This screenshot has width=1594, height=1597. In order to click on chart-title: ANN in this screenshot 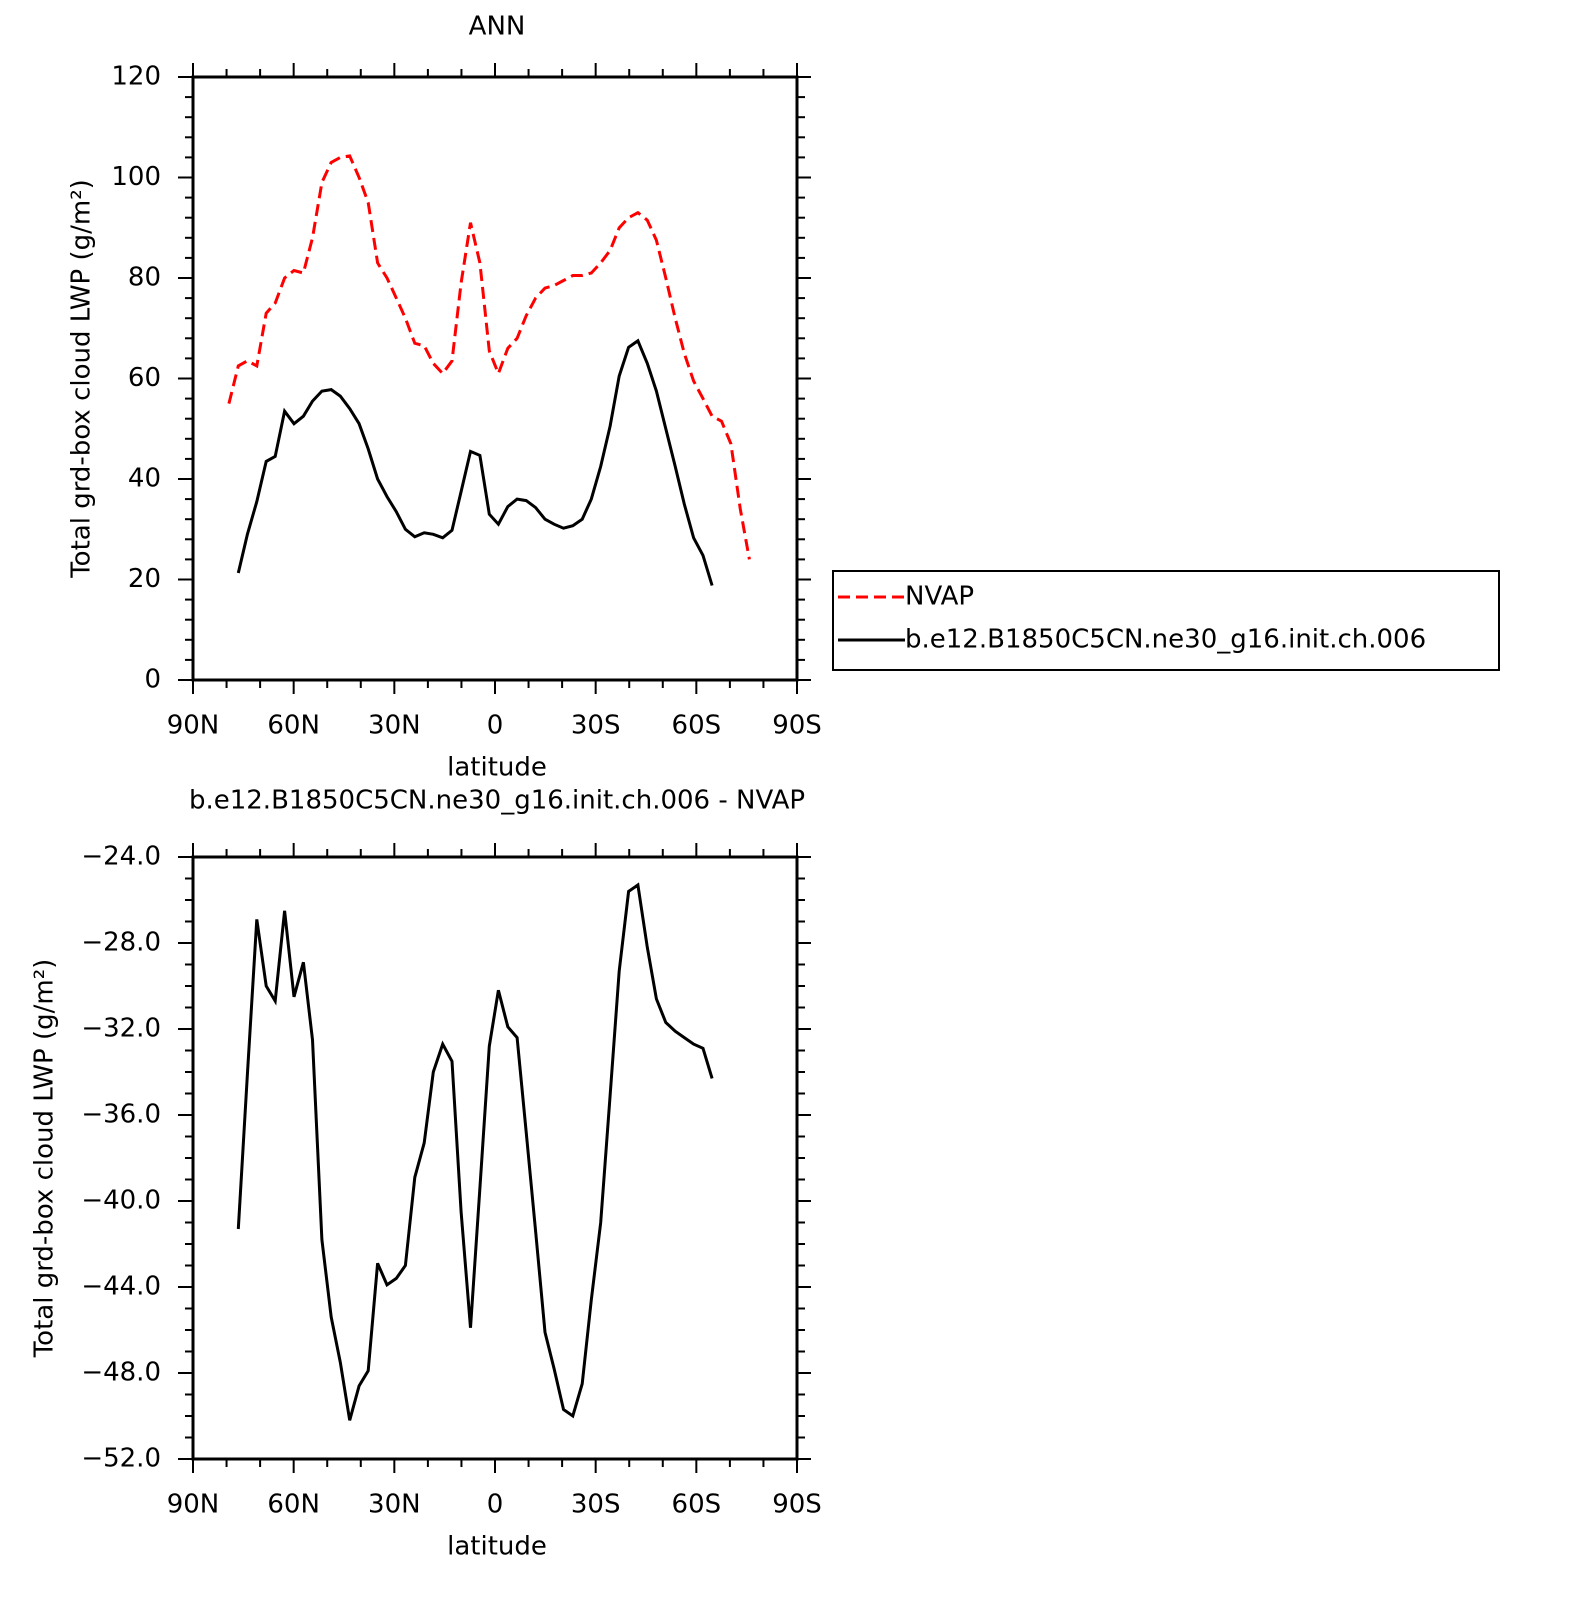, I will do `click(497, 27)`.